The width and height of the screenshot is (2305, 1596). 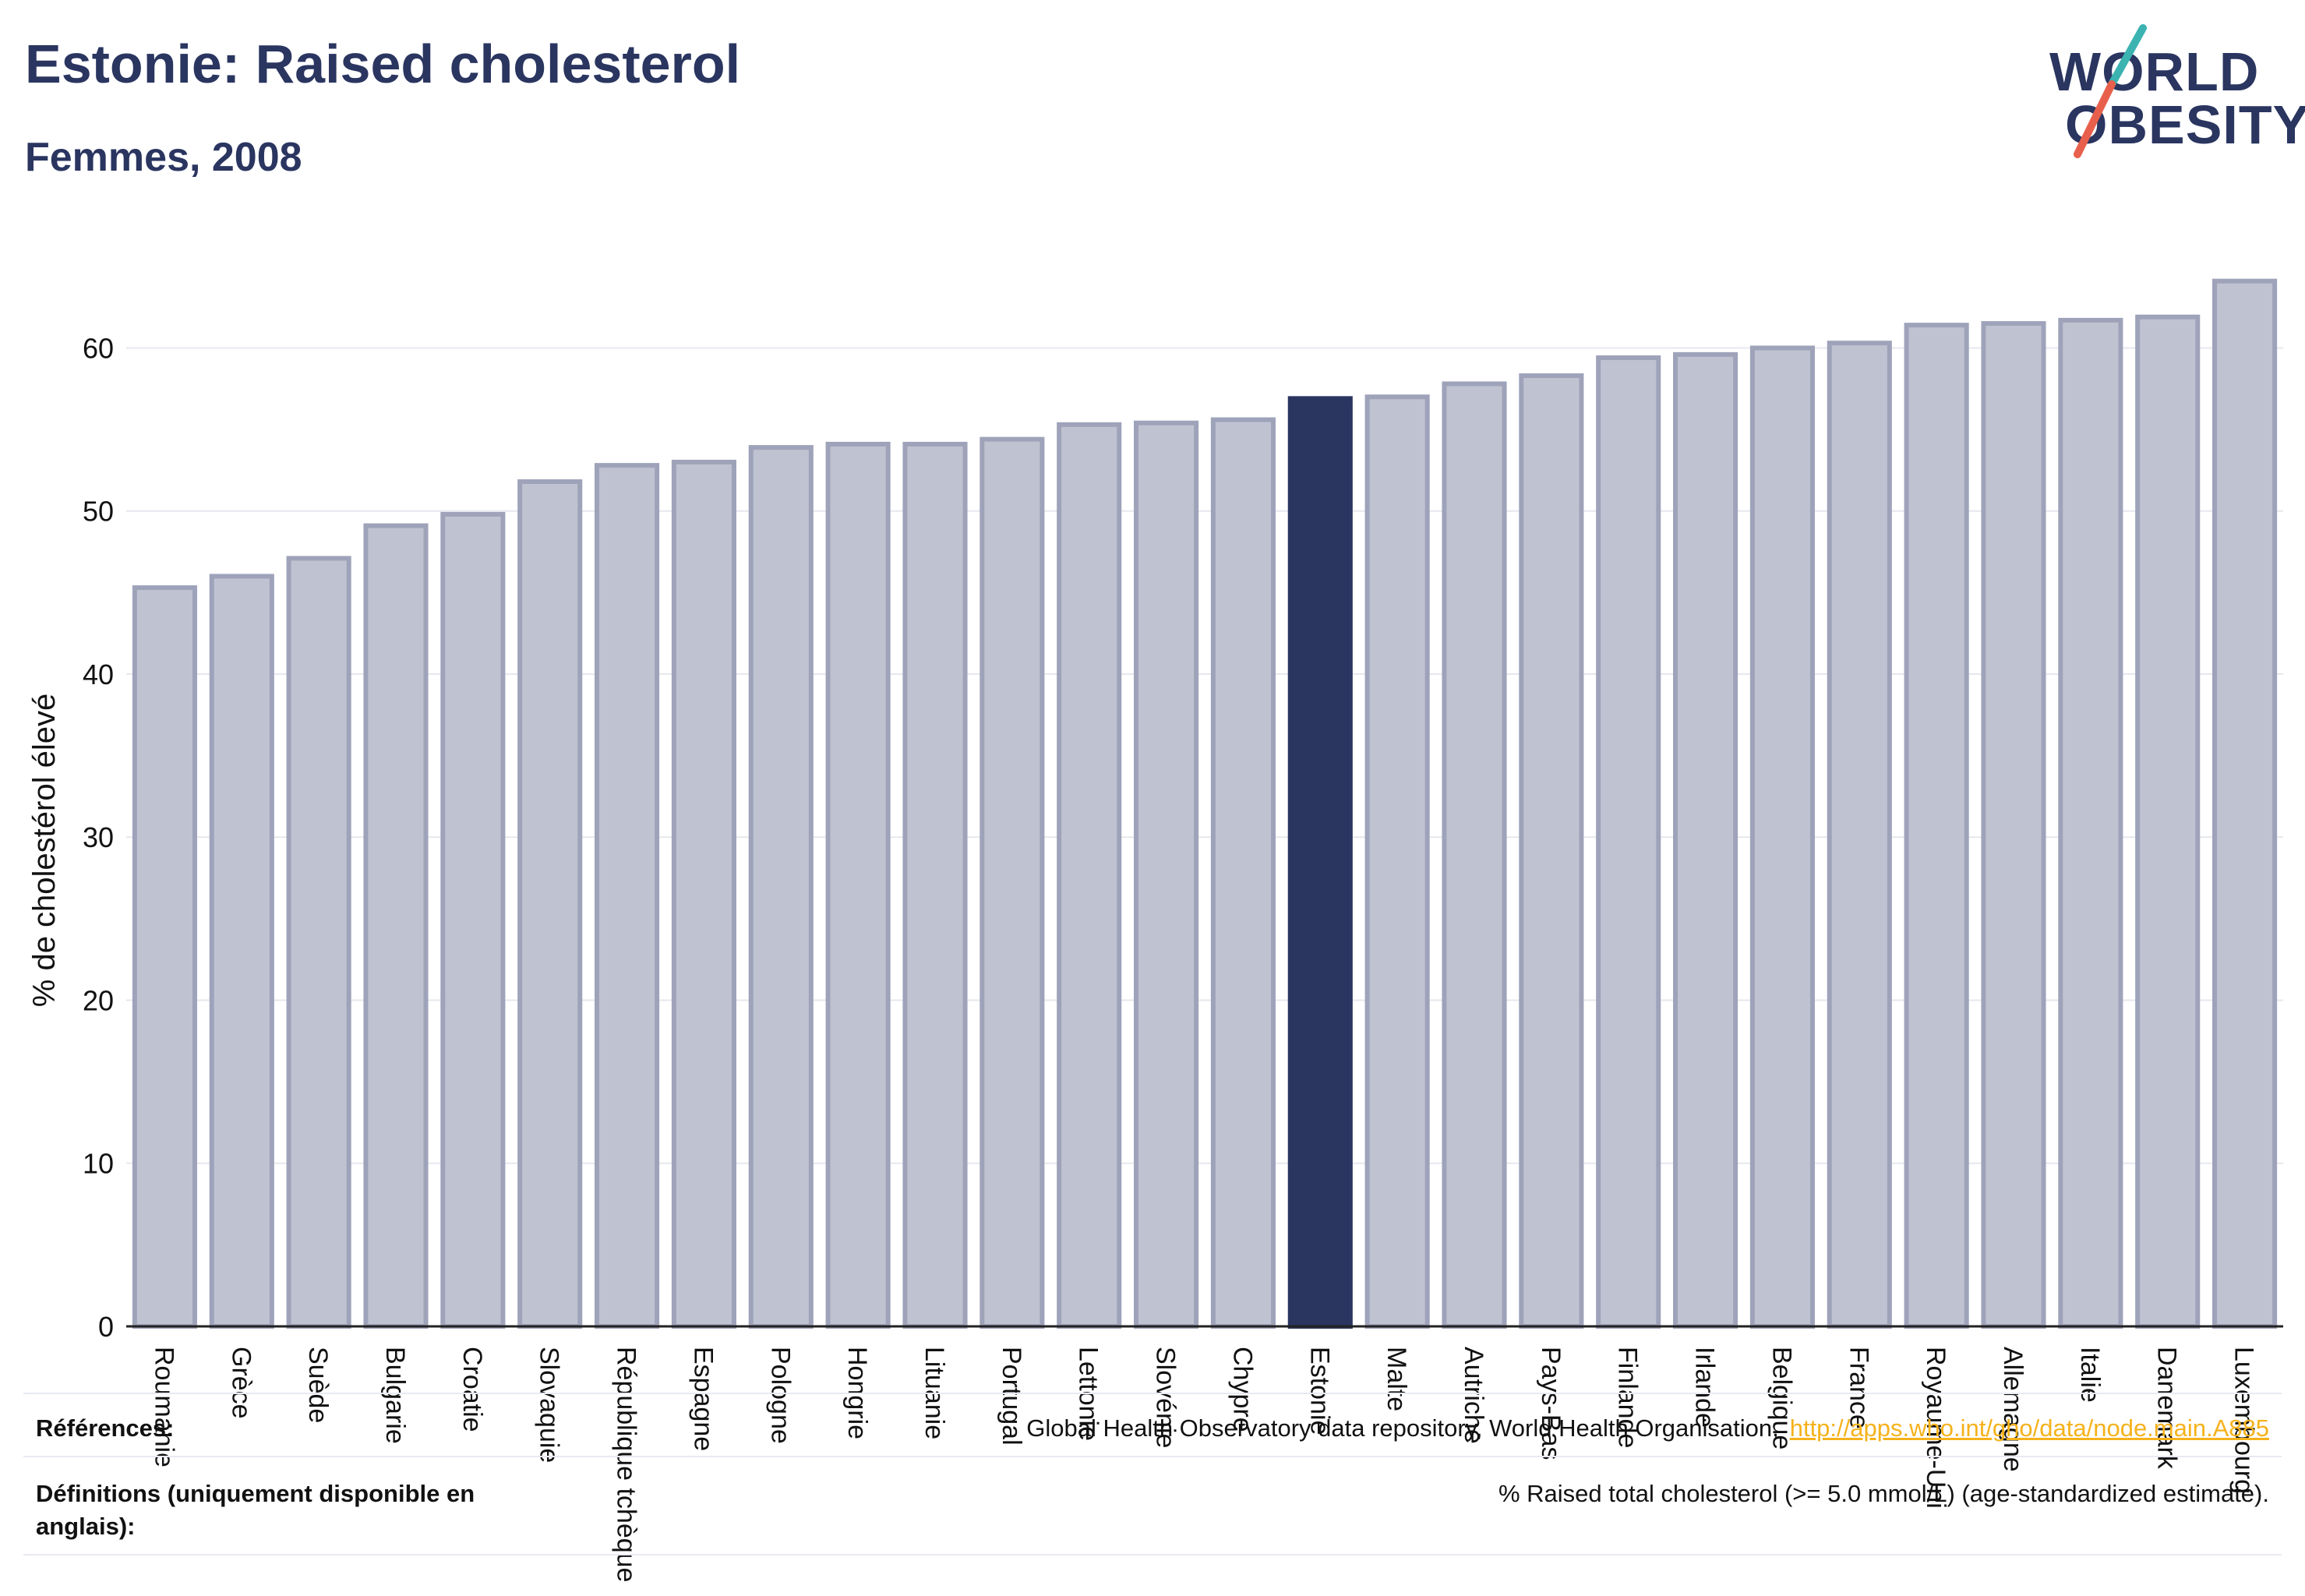 What do you see at coordinates (1705, 1387) in the screenshot?
I see `x-tick-label: Irlande` at bounding box center [1705, 1387].